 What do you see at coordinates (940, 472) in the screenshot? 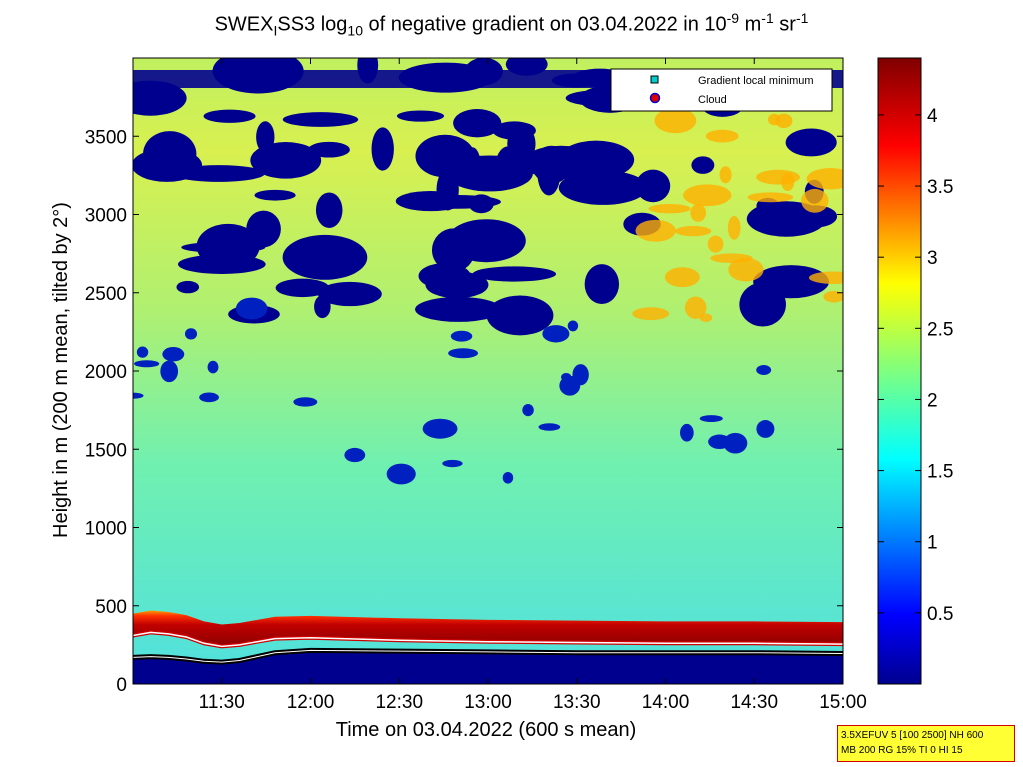
I see `colorbar-tick-label: 1.5` at bounding box center [940, 472].